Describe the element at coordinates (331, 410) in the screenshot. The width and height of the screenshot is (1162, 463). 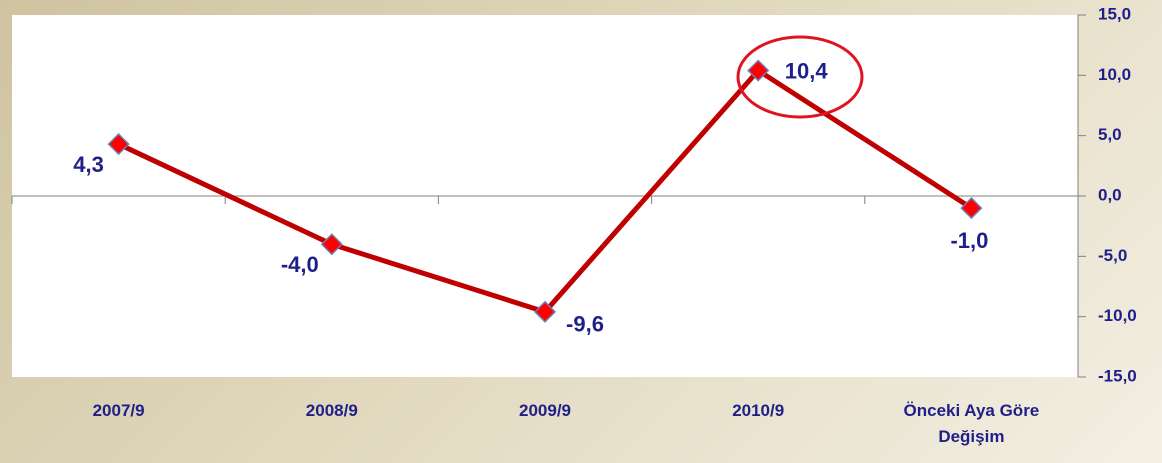
I see `x-tick-label: 2008/9` at that location.